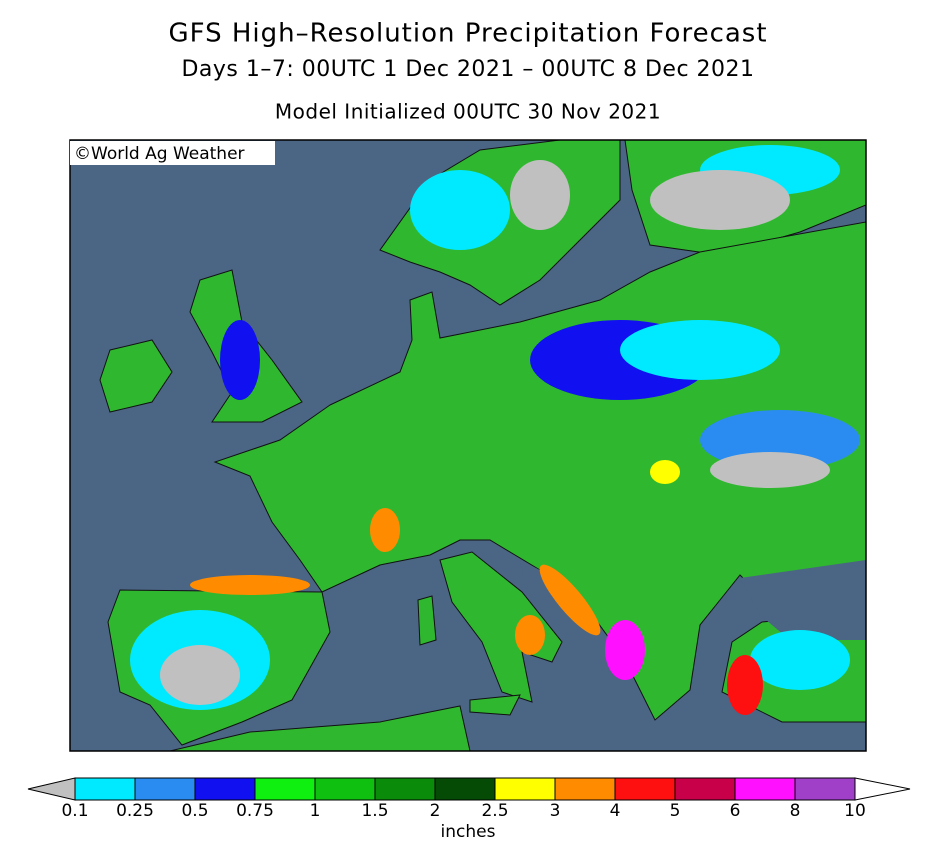 The height and width of the screenshot is (860, 937). Describe the element at coordinates (882, 789) in the screenshot. I see `over-triangle` at that location.